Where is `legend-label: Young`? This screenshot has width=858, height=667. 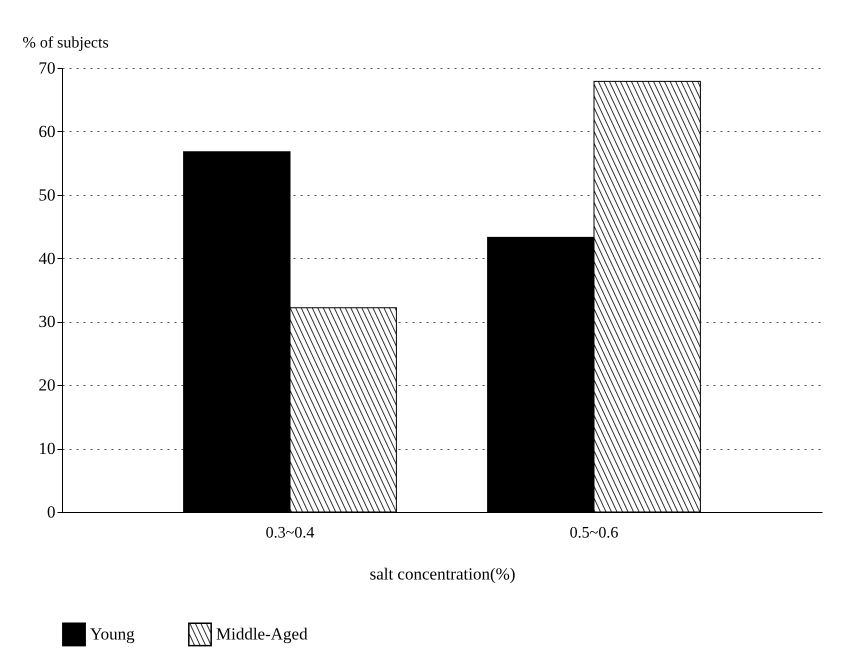
legend-label: Young is located at coordinates (113, 634).